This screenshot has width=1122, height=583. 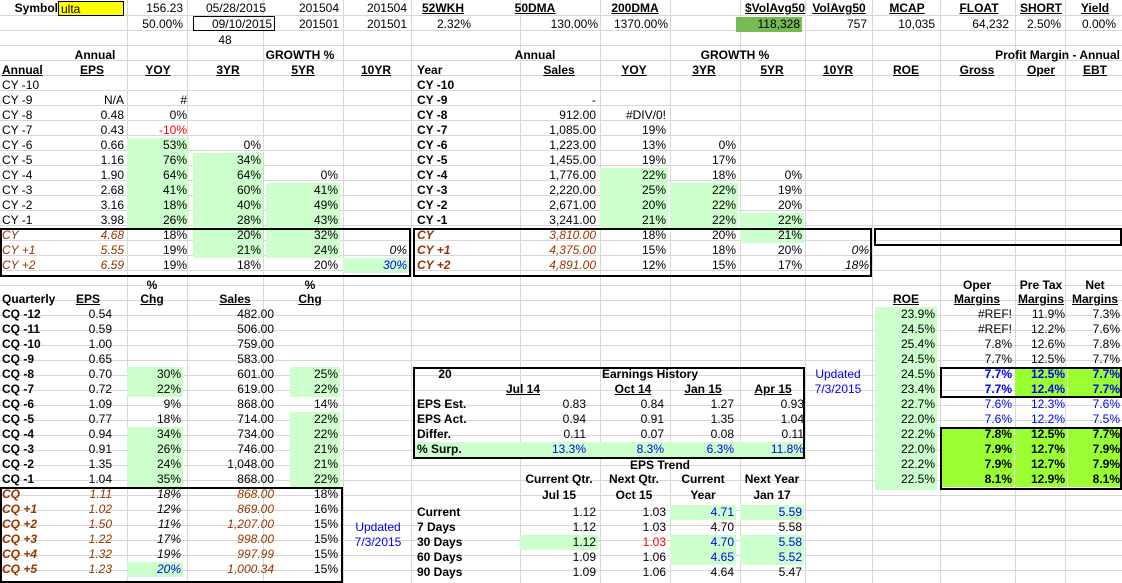 What do you see at coordinates (325, 509) in the screenshot?
I see `q-cell: 16%` at bounding box center [325, 509].